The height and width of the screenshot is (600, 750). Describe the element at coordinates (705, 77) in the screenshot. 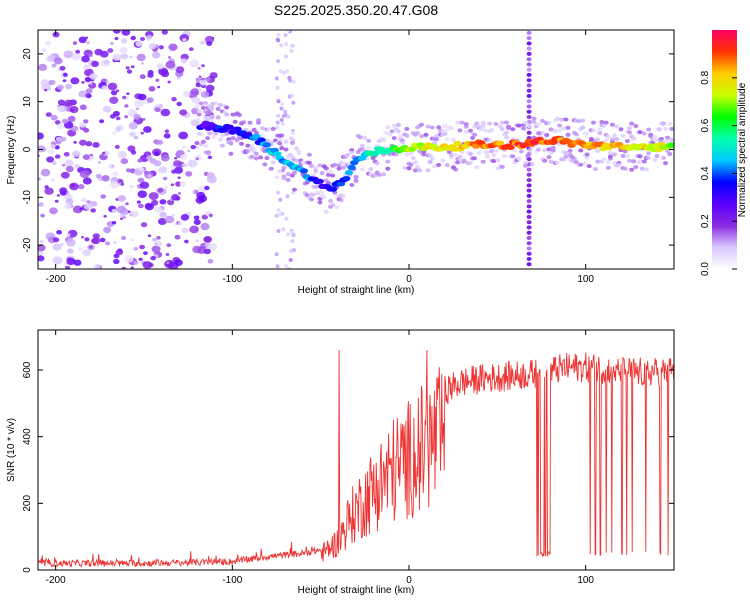

I see `colorbar-tick-label: 0.8` at that location.